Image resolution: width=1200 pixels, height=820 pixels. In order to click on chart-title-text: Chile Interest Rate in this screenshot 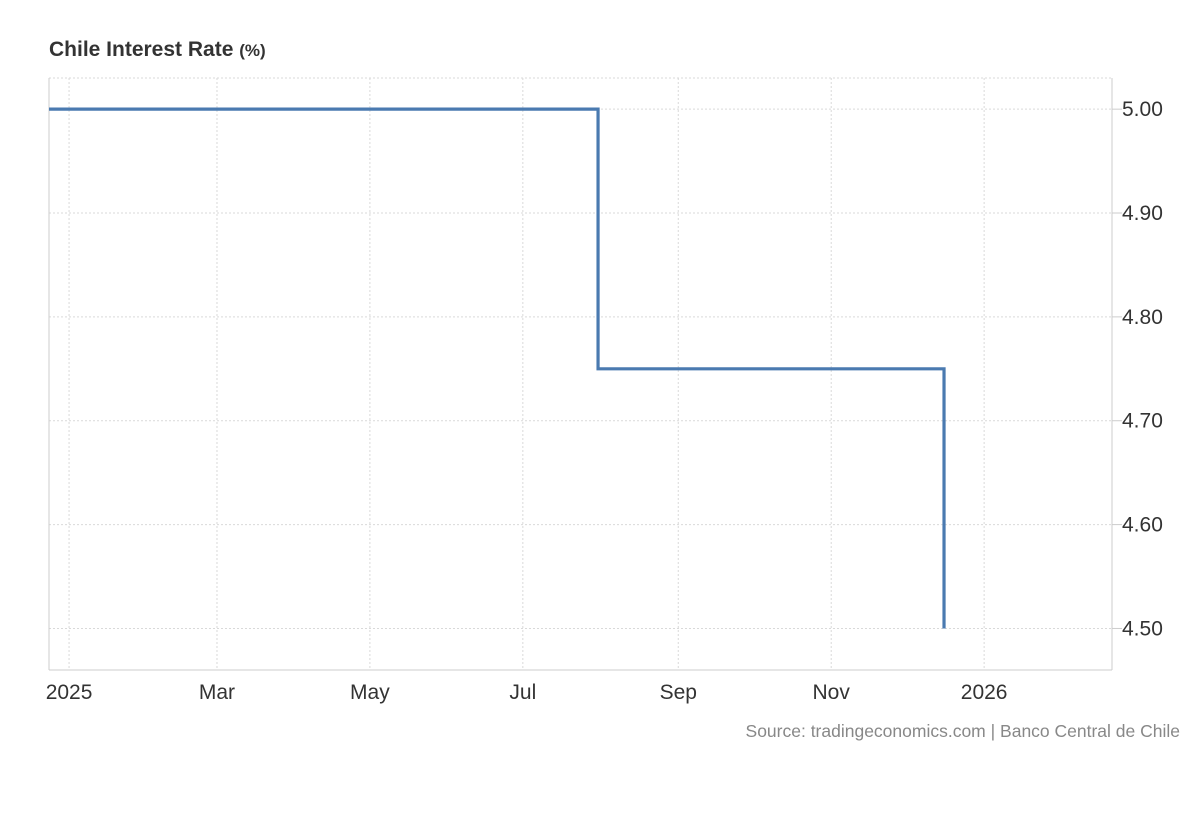, I will do `click(141, 49)`.